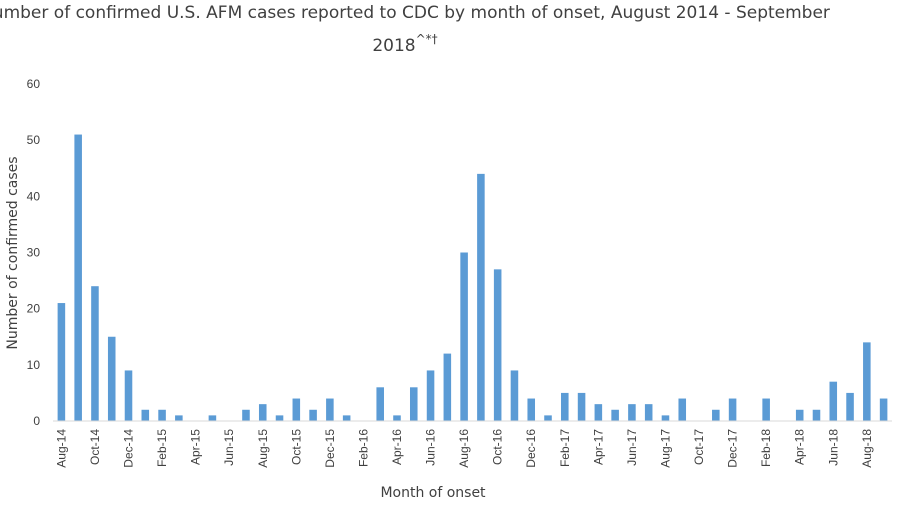 The image size is (900, 507). What do you see at coordinates (229, 447) in the screenshot?
I see `x-tick-label: Jun-15` at bounding box center [229, 447].